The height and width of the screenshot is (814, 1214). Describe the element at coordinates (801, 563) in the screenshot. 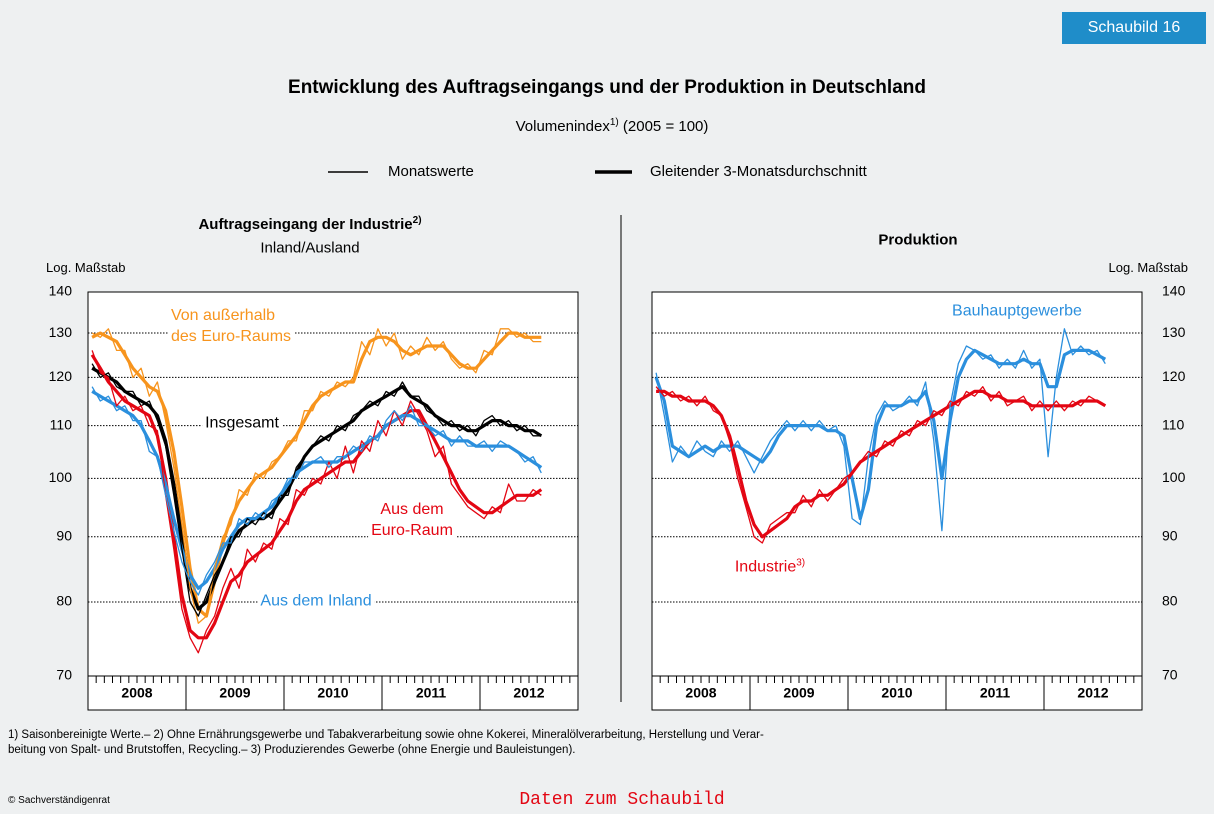

I see `series-note: 3)` at that location.